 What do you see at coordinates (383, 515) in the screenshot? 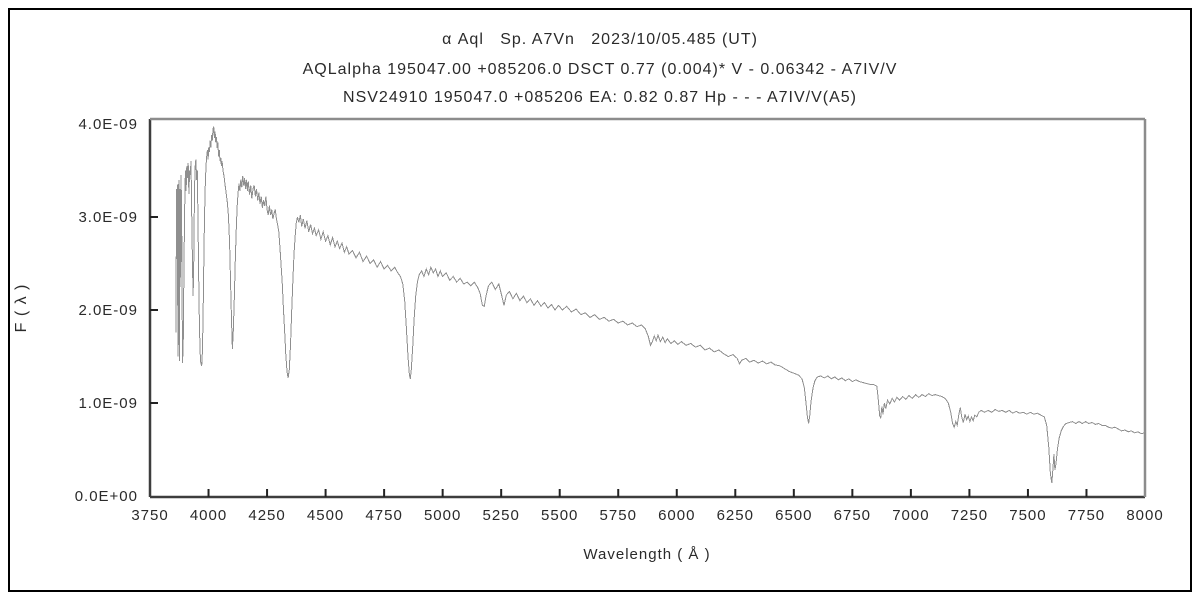
I see `x-tick-label: 4750` at bounding box center [383, 515].